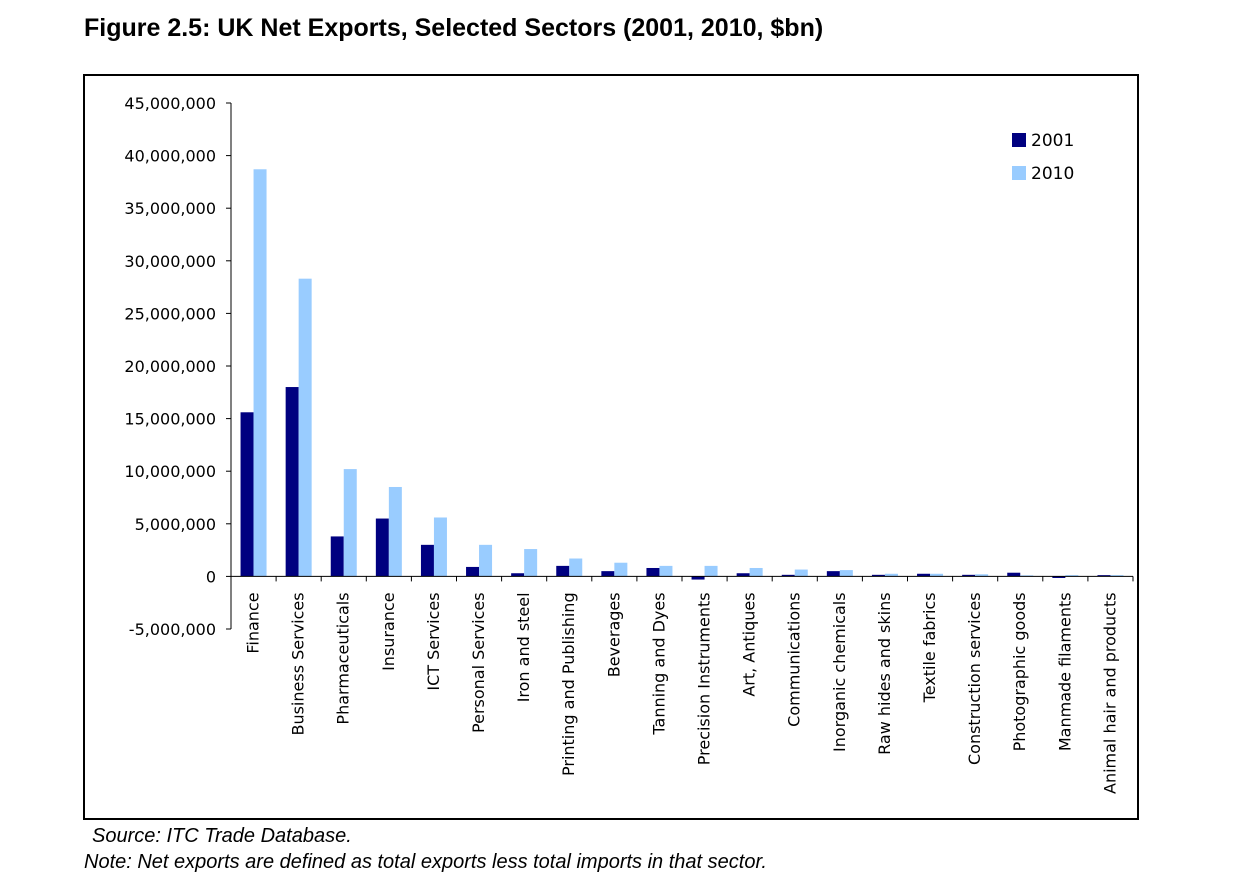 This screenshot has width=1251, height=884. Describe the element at coordinates (247, 494) in the screenshot. I see `bar-2001-finance` at that location.